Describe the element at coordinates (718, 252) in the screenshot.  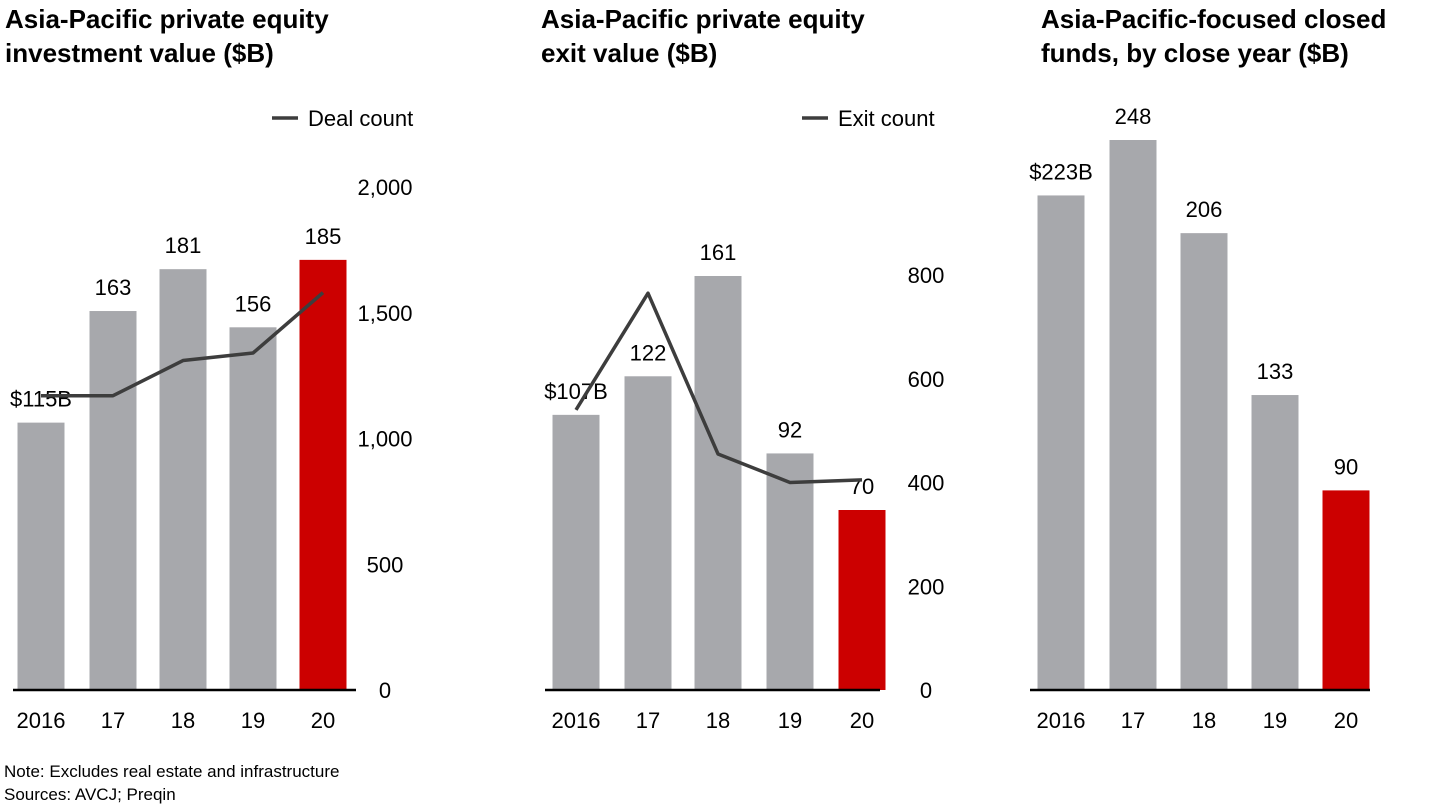
I see `chart-2-data-label: 161` at that location.